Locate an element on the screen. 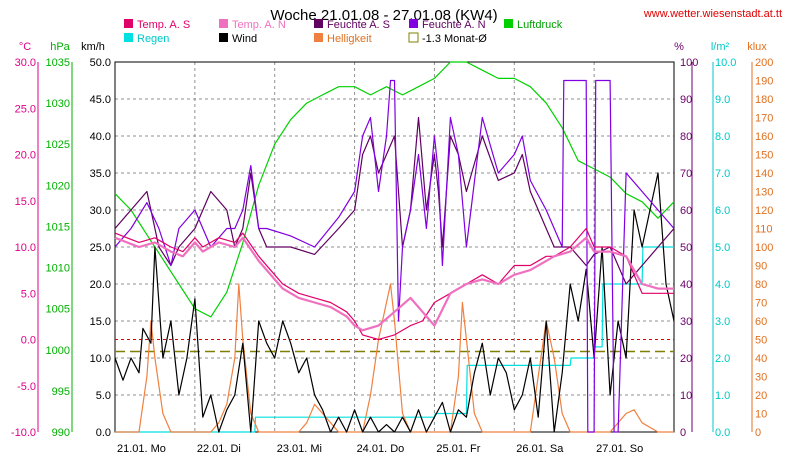  x-tick-label: 21.01. Mo is located at coordinates (141, 449).